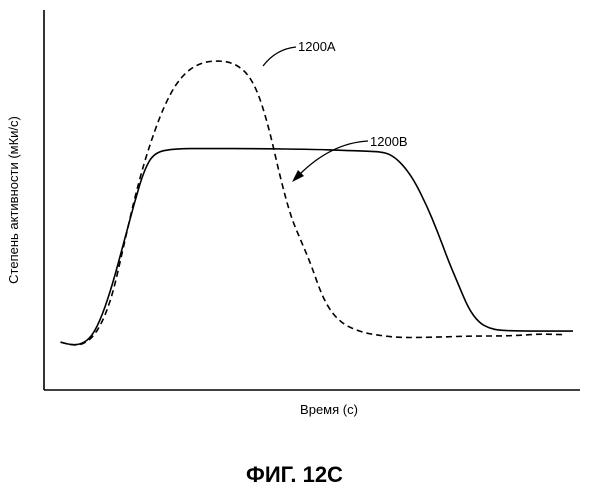 The image size is (589, 500). What do you see at coordinates (333, 158) in the screenshot?
I see `series-label-leader-1200b` at bounding box center [333, 158].